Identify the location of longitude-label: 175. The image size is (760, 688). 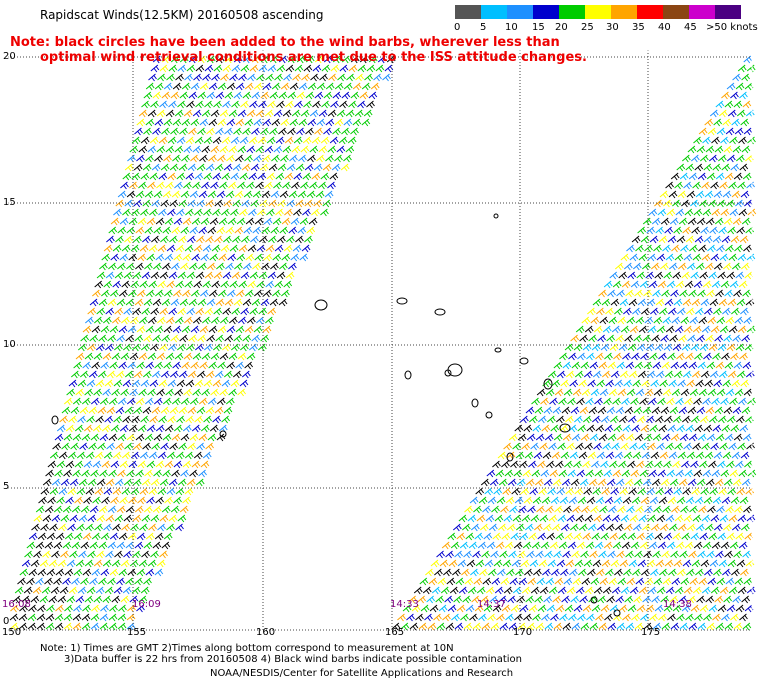
(651, 632).